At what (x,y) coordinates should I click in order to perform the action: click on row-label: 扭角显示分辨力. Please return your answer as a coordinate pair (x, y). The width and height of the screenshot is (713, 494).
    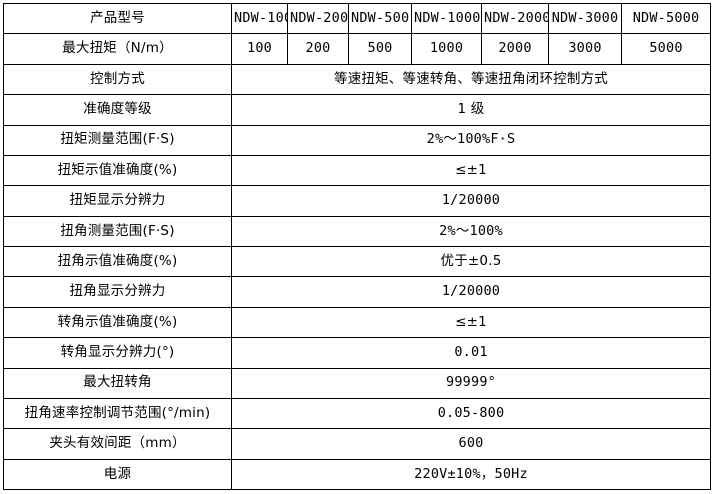
    Looking at the image, I should click on (117, 292).